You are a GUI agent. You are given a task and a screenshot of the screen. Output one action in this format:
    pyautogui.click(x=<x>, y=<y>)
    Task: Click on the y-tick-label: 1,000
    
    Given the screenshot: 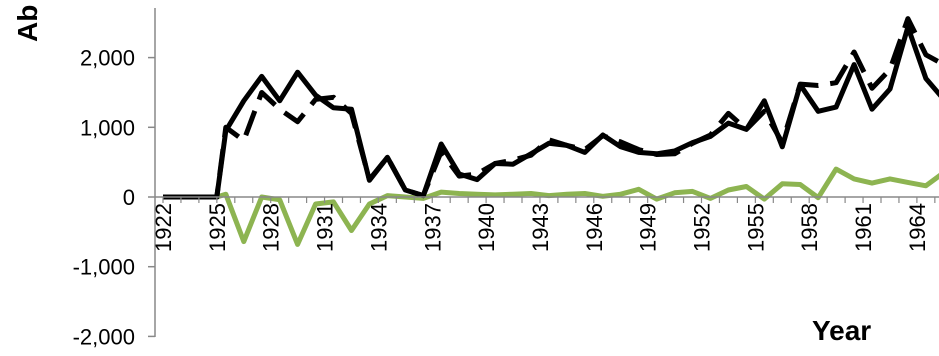 What is the action you would take?
    pyautogui.click(x=107, y=127)
    